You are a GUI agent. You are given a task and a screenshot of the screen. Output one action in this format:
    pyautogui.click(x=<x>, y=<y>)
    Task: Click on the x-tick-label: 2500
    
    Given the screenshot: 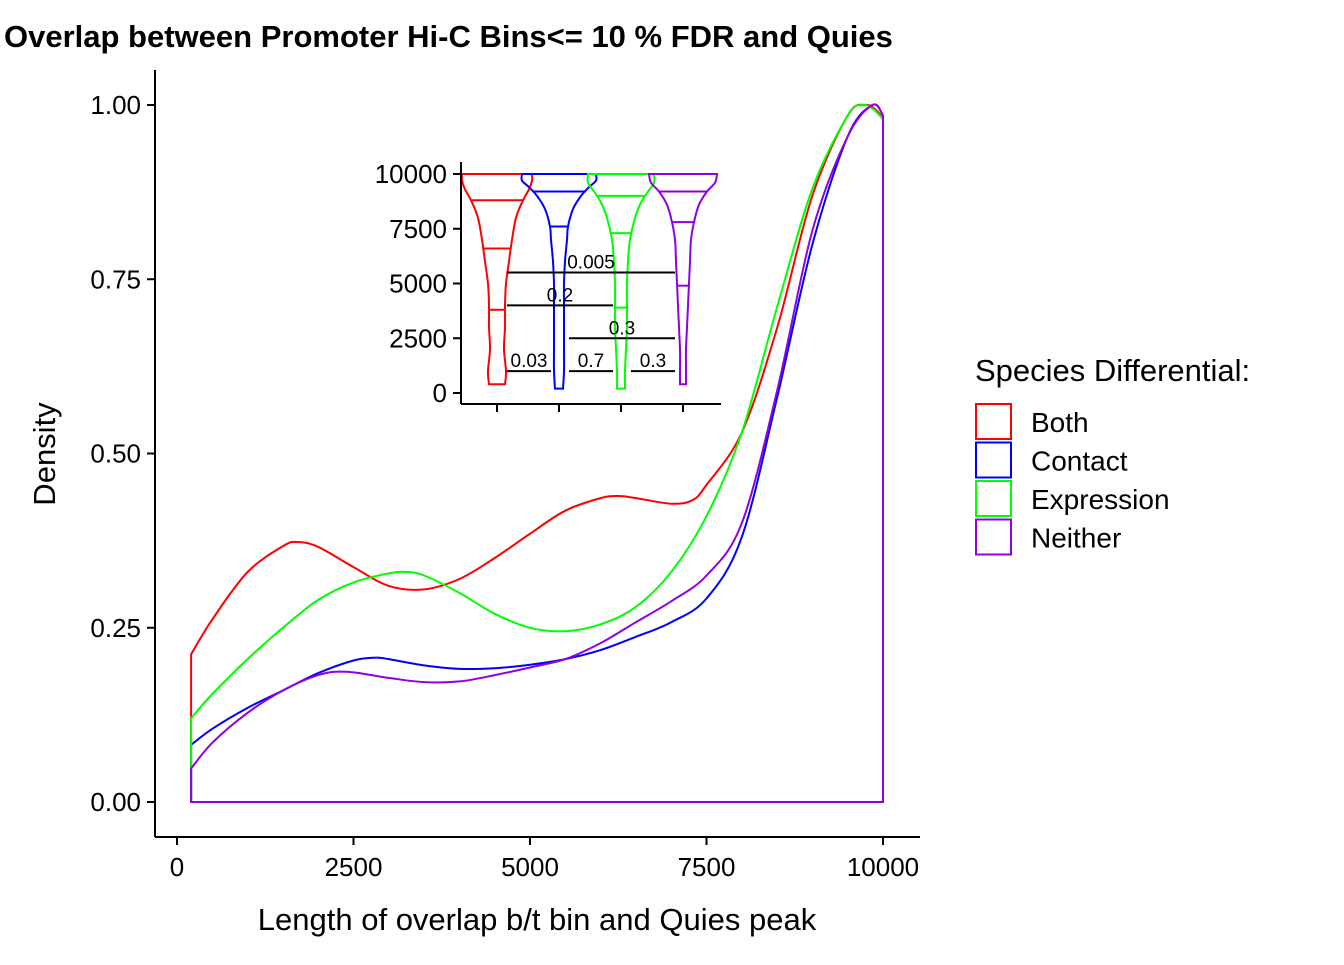 What is the action you would take?
    pyautogui.click(x=354, y=867)
    